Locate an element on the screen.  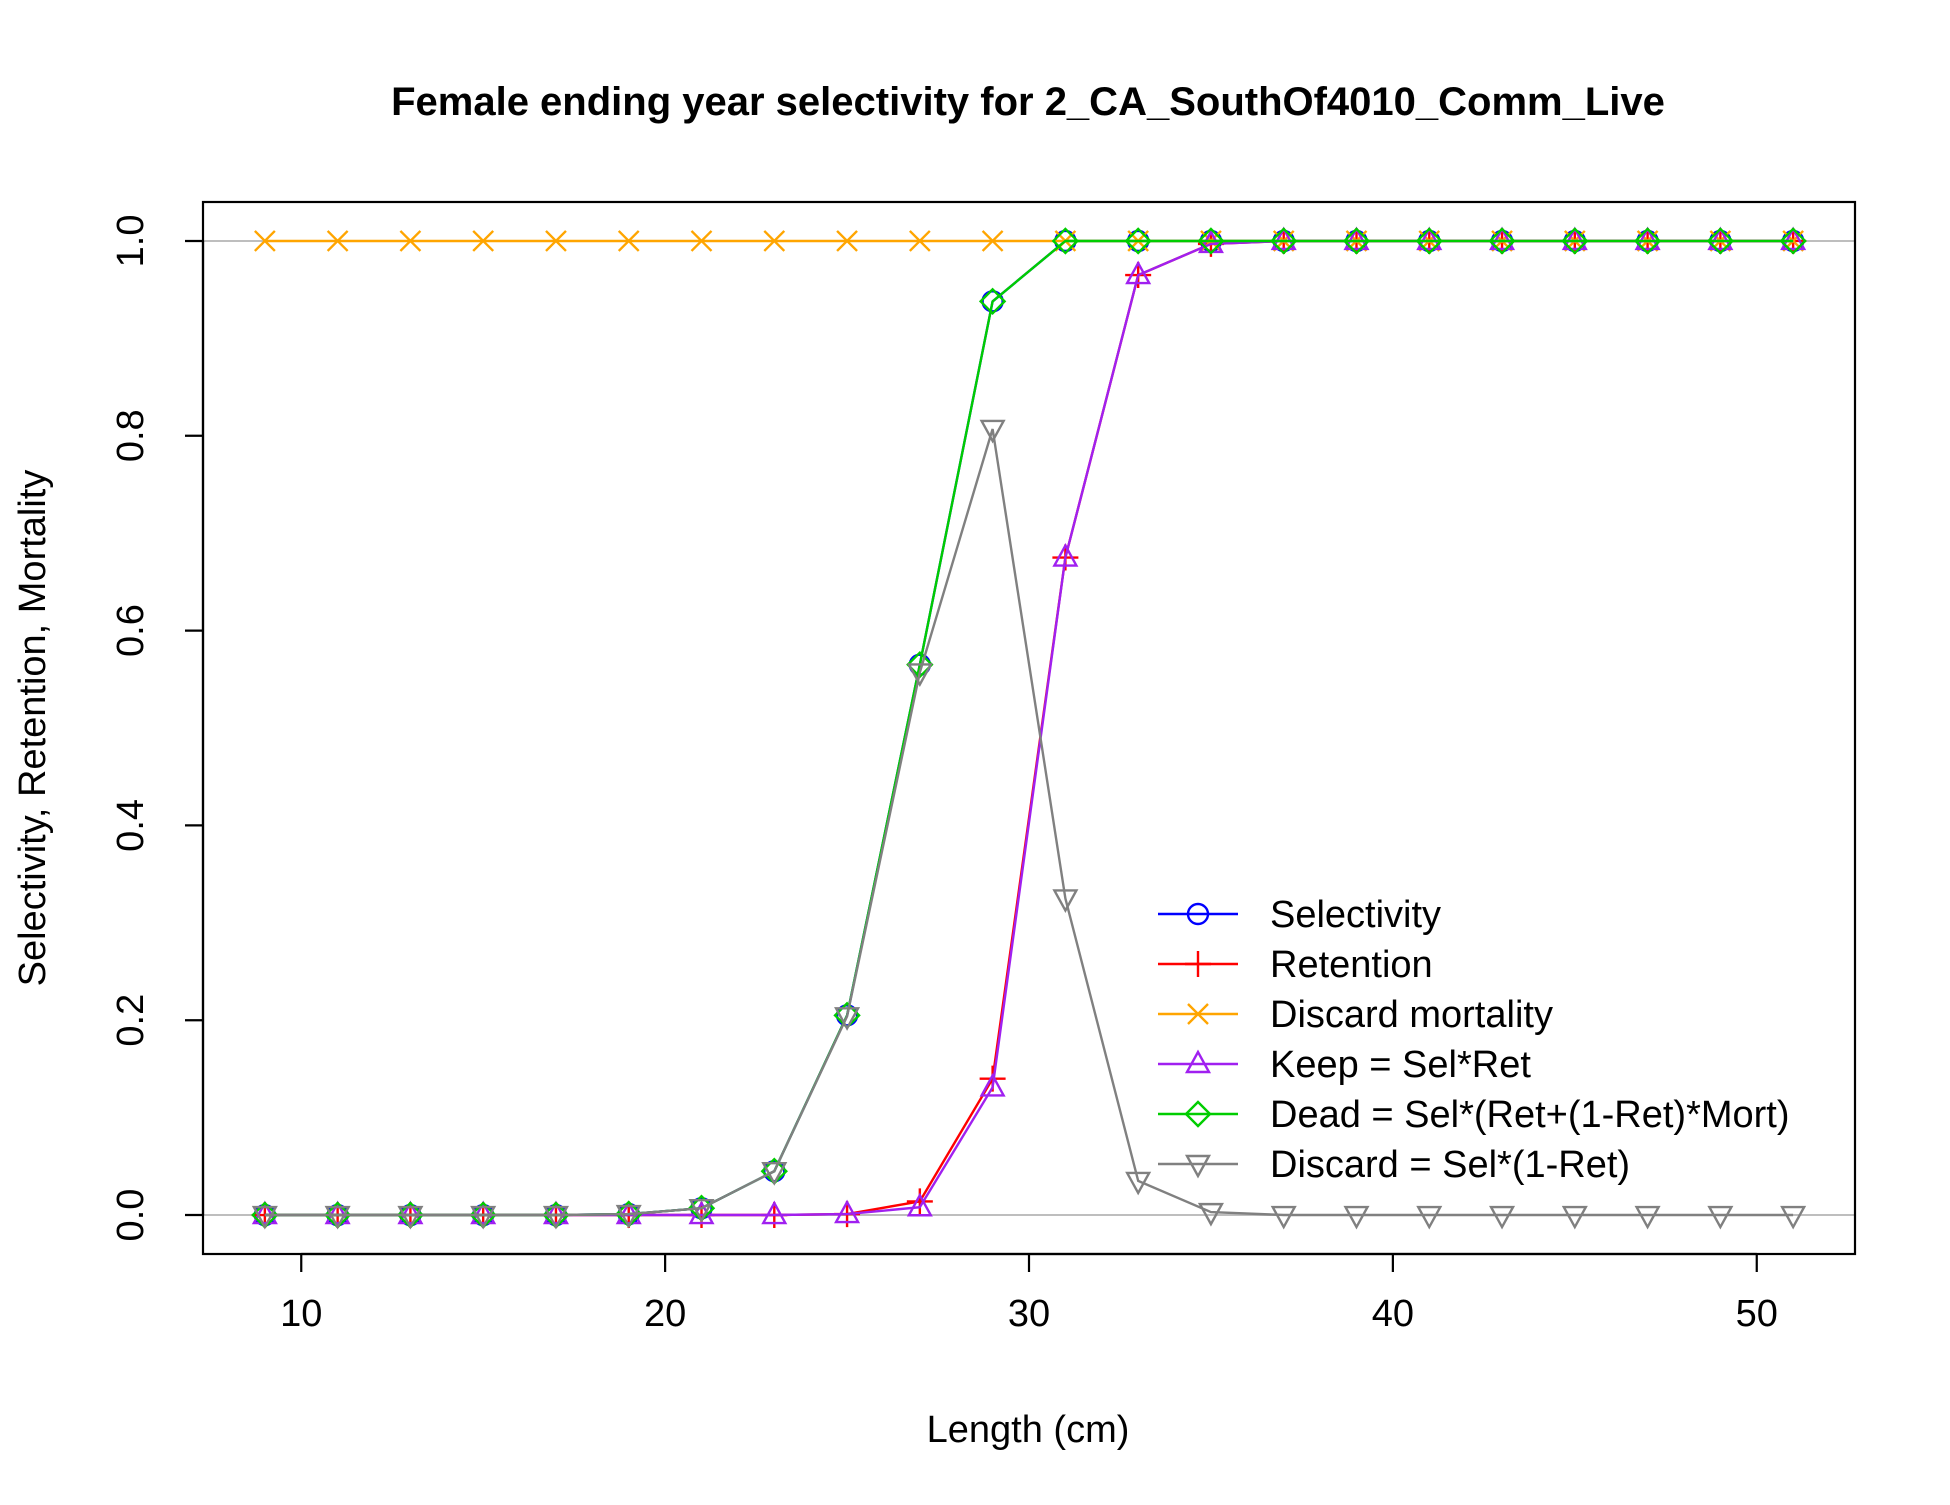
legend-item-dead-sel-ret-1-ret-mort: Dead = Sel*(Ret+(1-Ret)*Mort) is located at coordinates (1474, 1115).